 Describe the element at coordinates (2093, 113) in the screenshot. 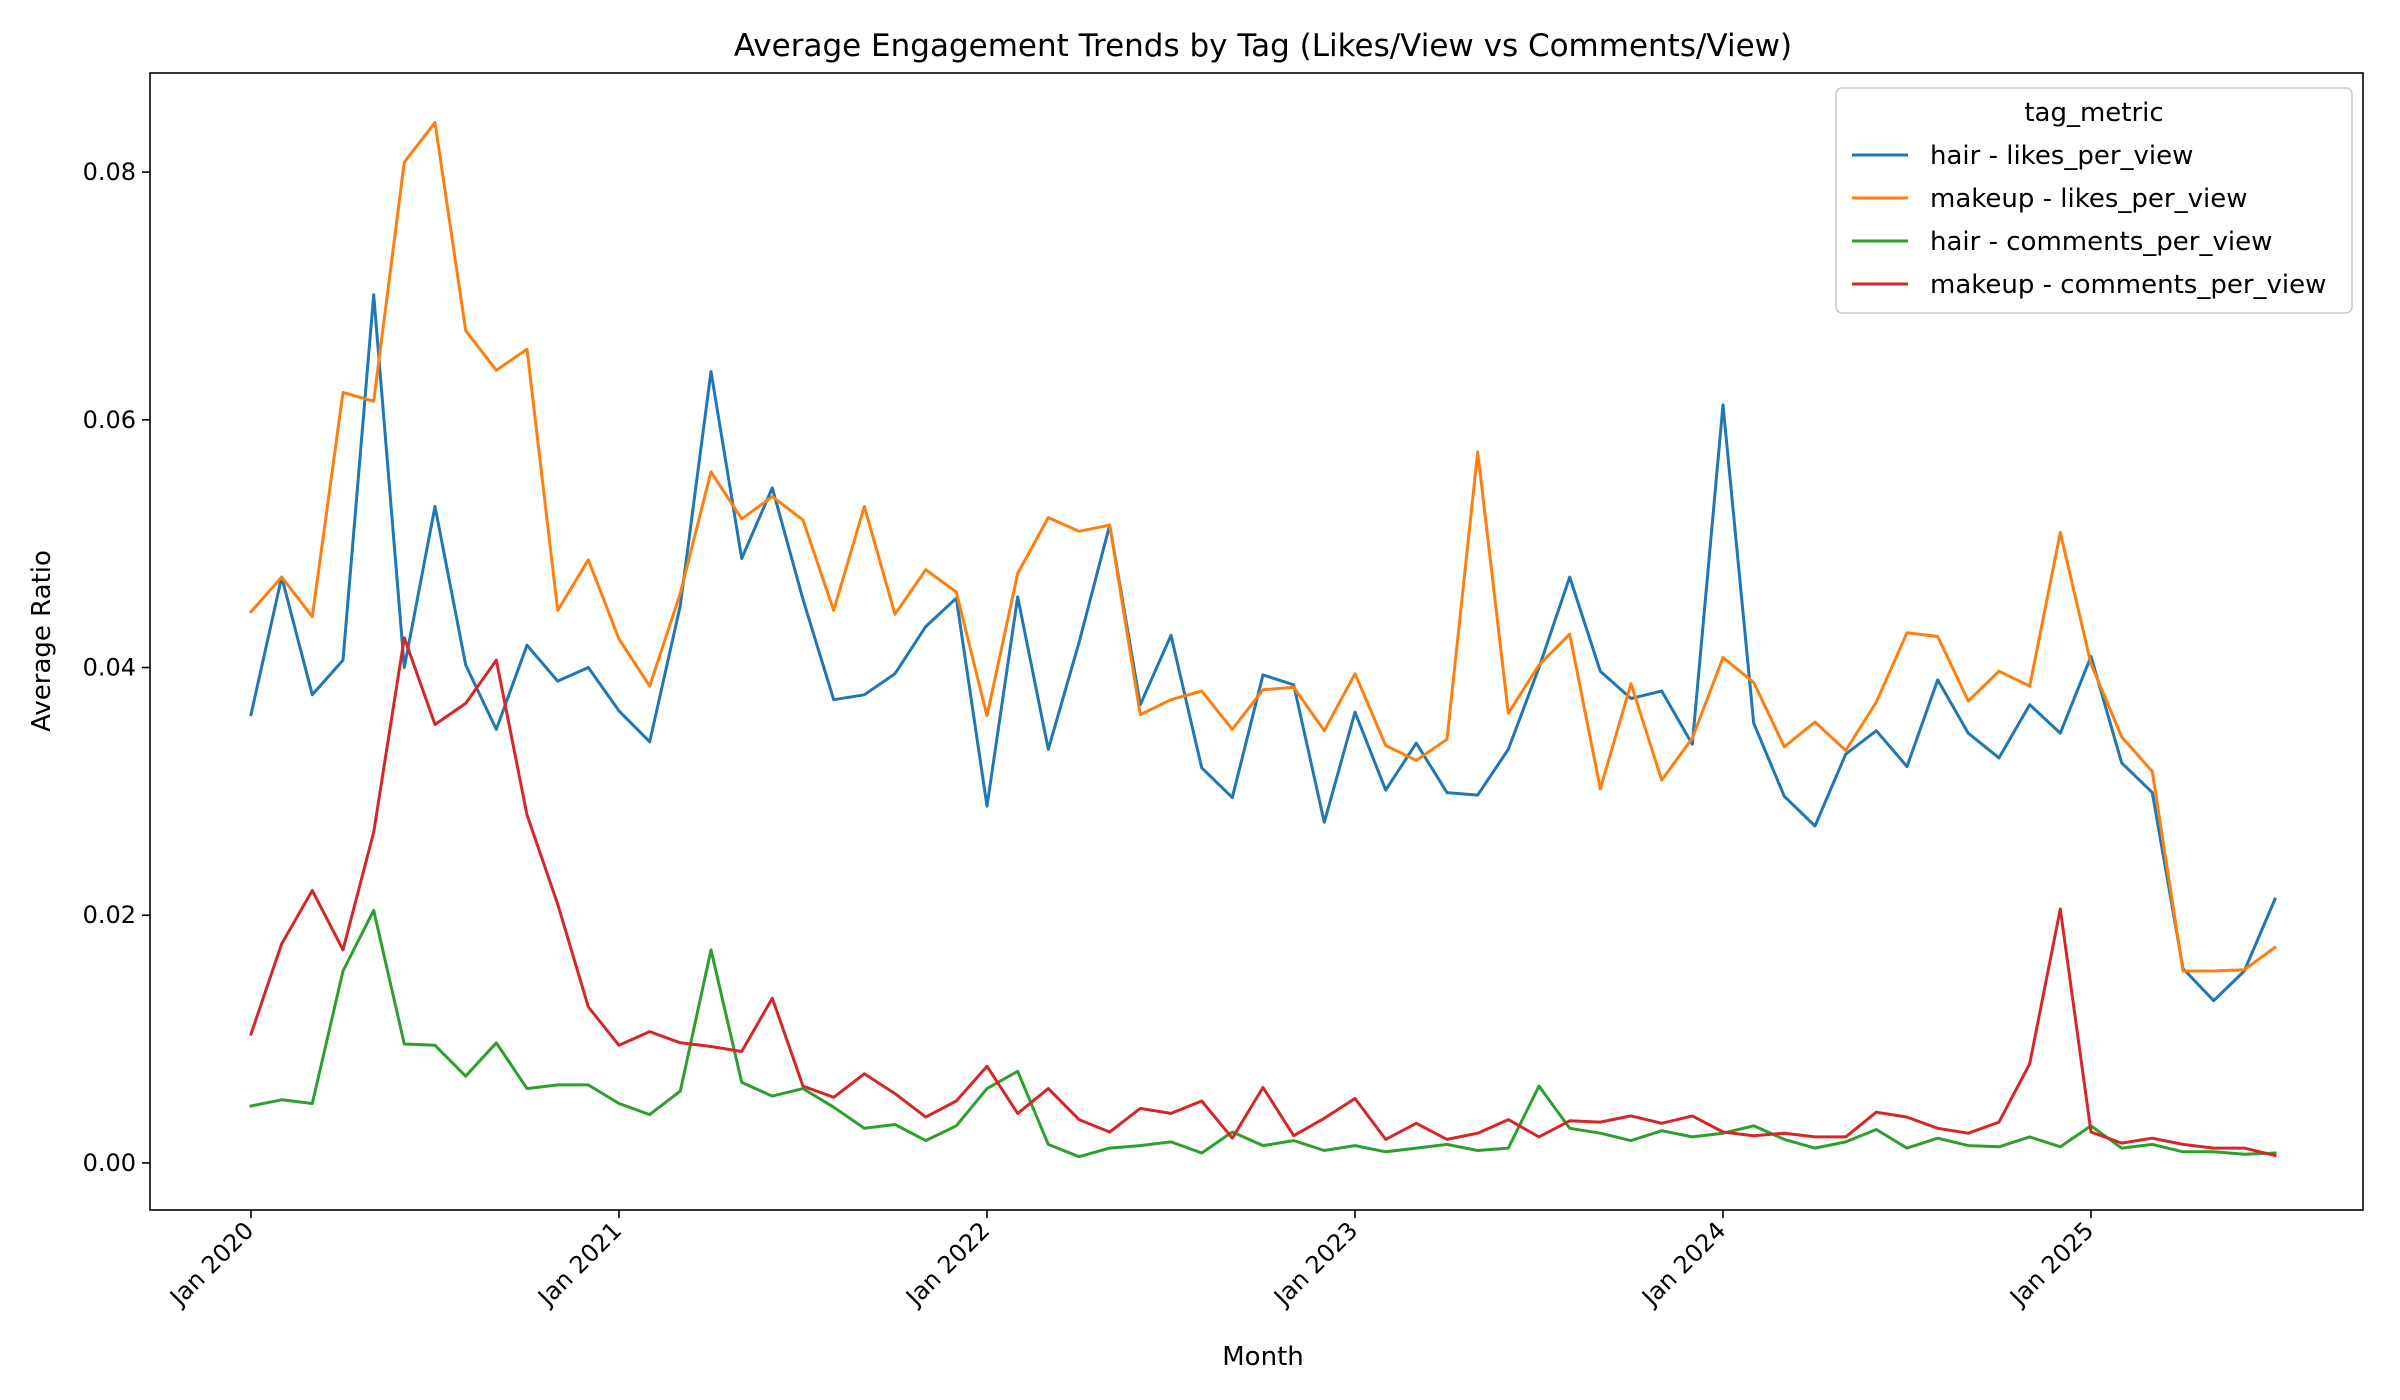

I see `legend-title: tag_metric` at that location.